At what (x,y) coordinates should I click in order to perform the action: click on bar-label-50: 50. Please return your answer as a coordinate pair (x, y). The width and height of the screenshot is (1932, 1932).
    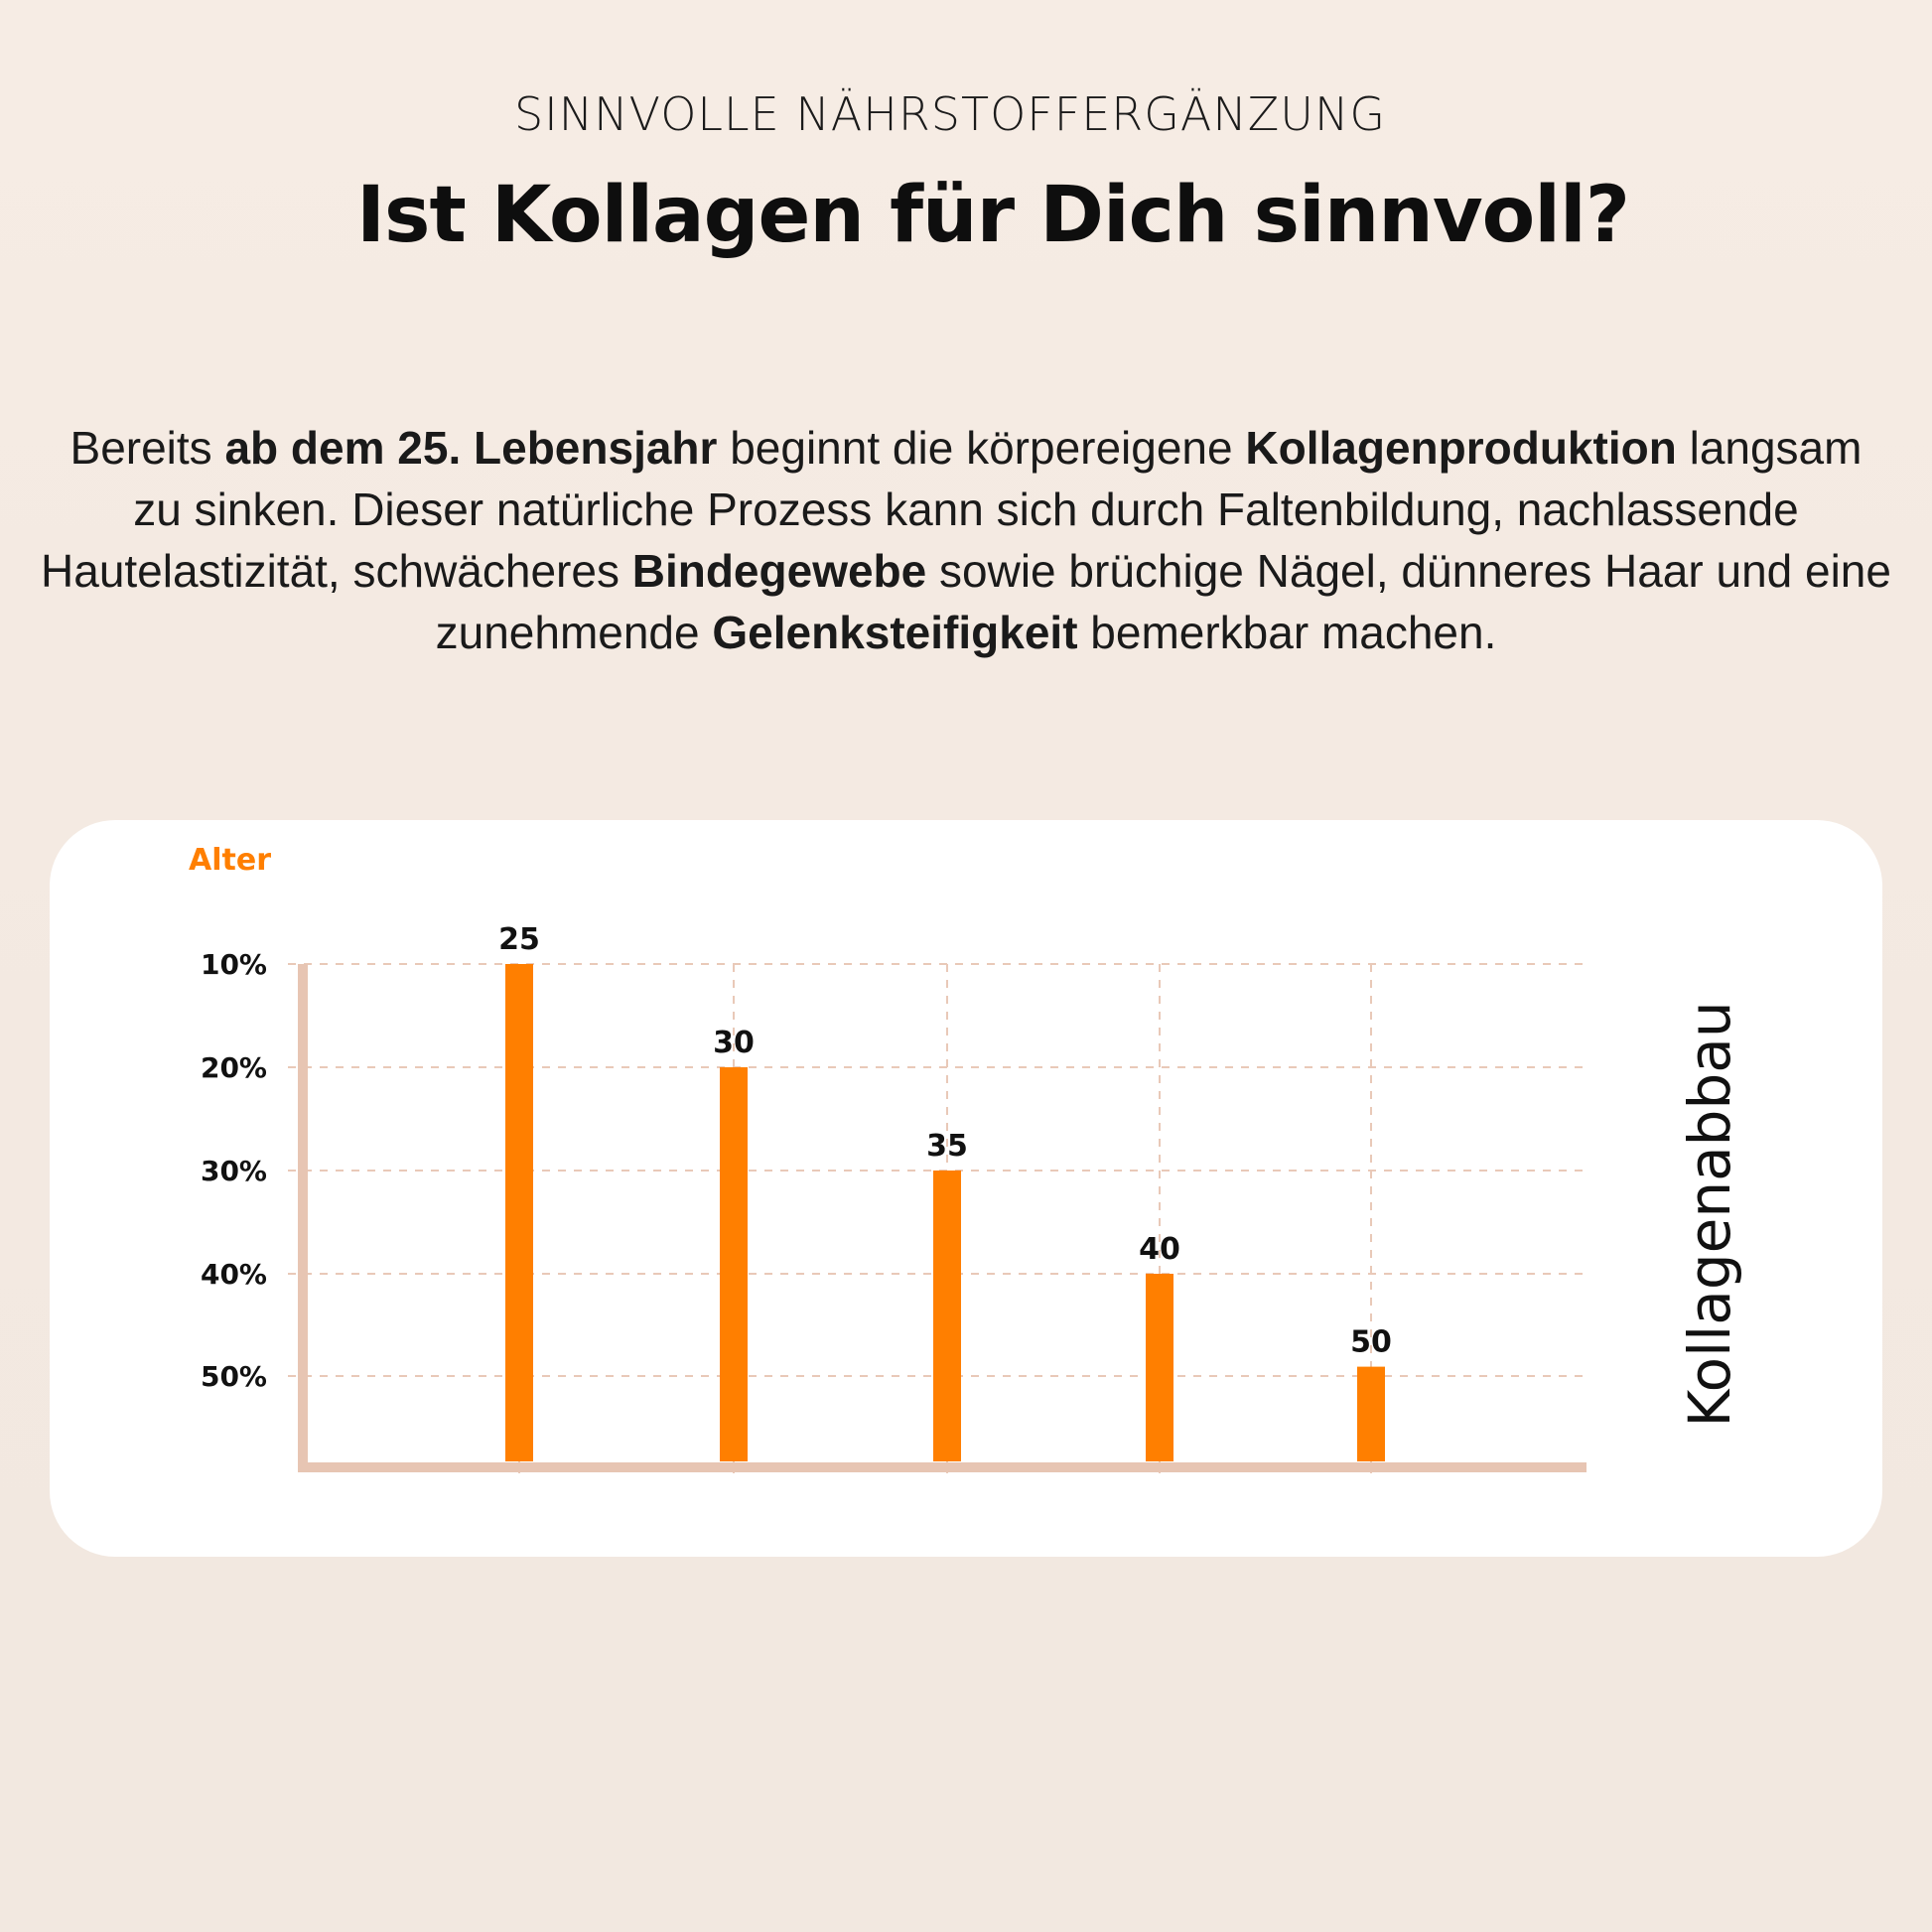
    Looking at the image, I should click on (1371, 1342).